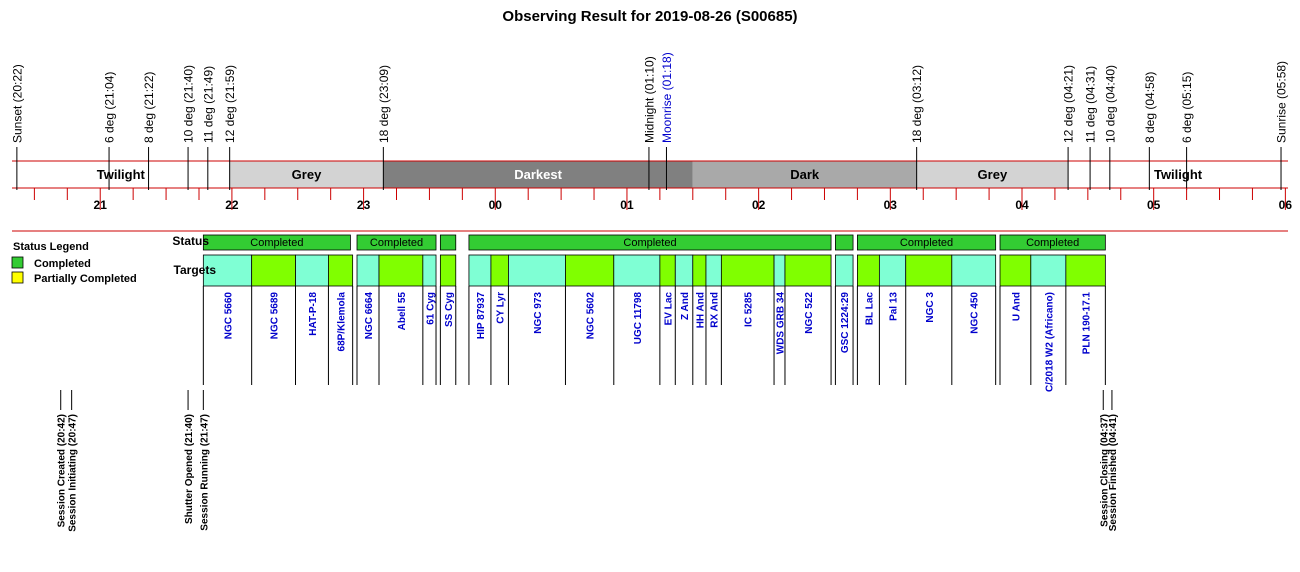  What do you see at coordinates (190, 241) in the screenshot?
I see `status-row-label: Status` at bounding box center [190, 241].